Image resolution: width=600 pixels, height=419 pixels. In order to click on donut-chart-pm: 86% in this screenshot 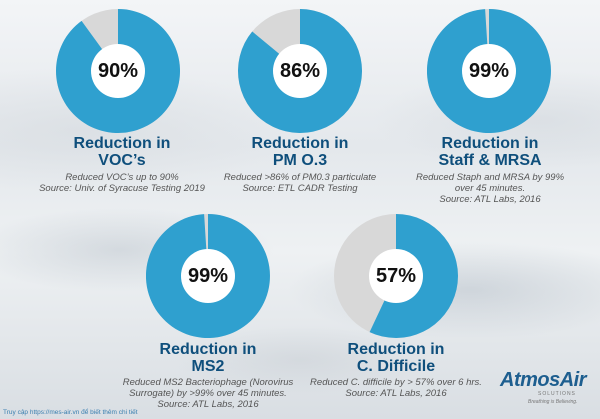, I will do `click(300, 71)`.